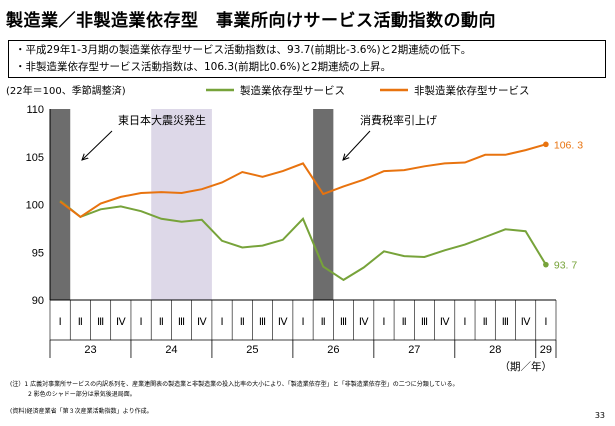  I want to click on page-title: 製造業／非製造業依存型 事業所向けサービス活動指数の動向, so click(251, 21).